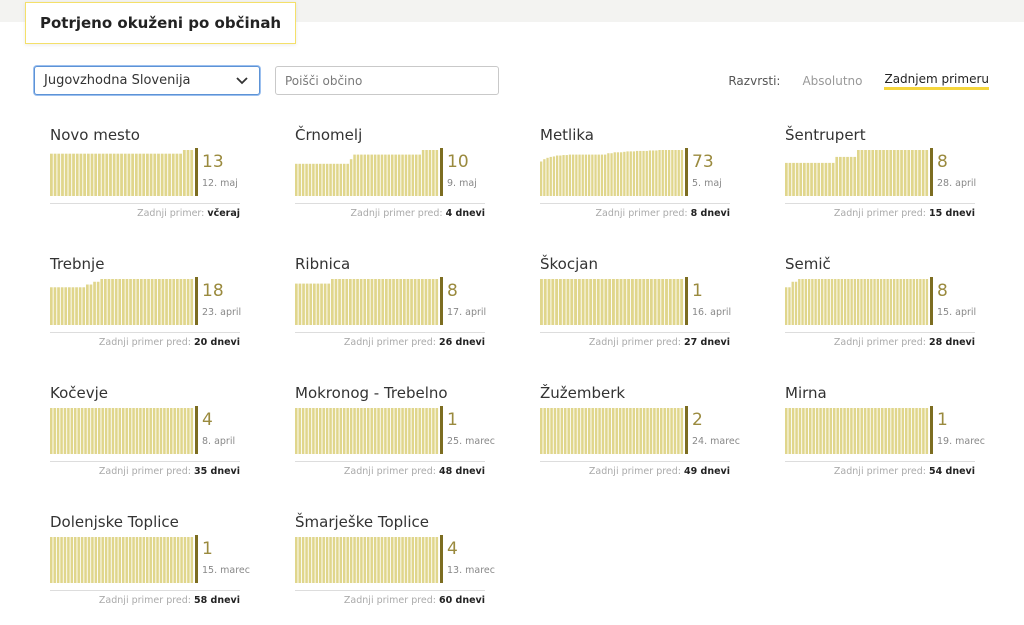  What do you see at coordinates (169, 600) in the screenshot?
I see `last-case-info: Zadnji primer pred: 58 dnevi` at bounding box center [169, 600].